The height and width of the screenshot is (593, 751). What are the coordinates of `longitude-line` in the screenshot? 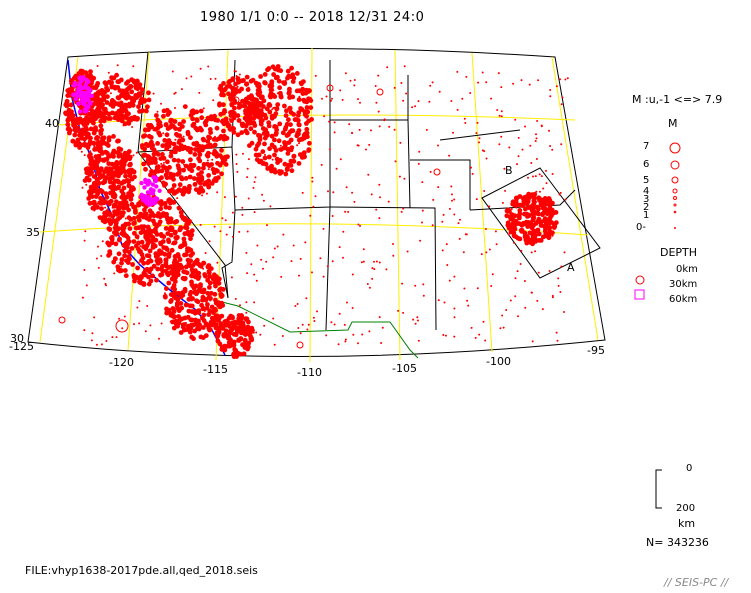 It's located at (482, 202).